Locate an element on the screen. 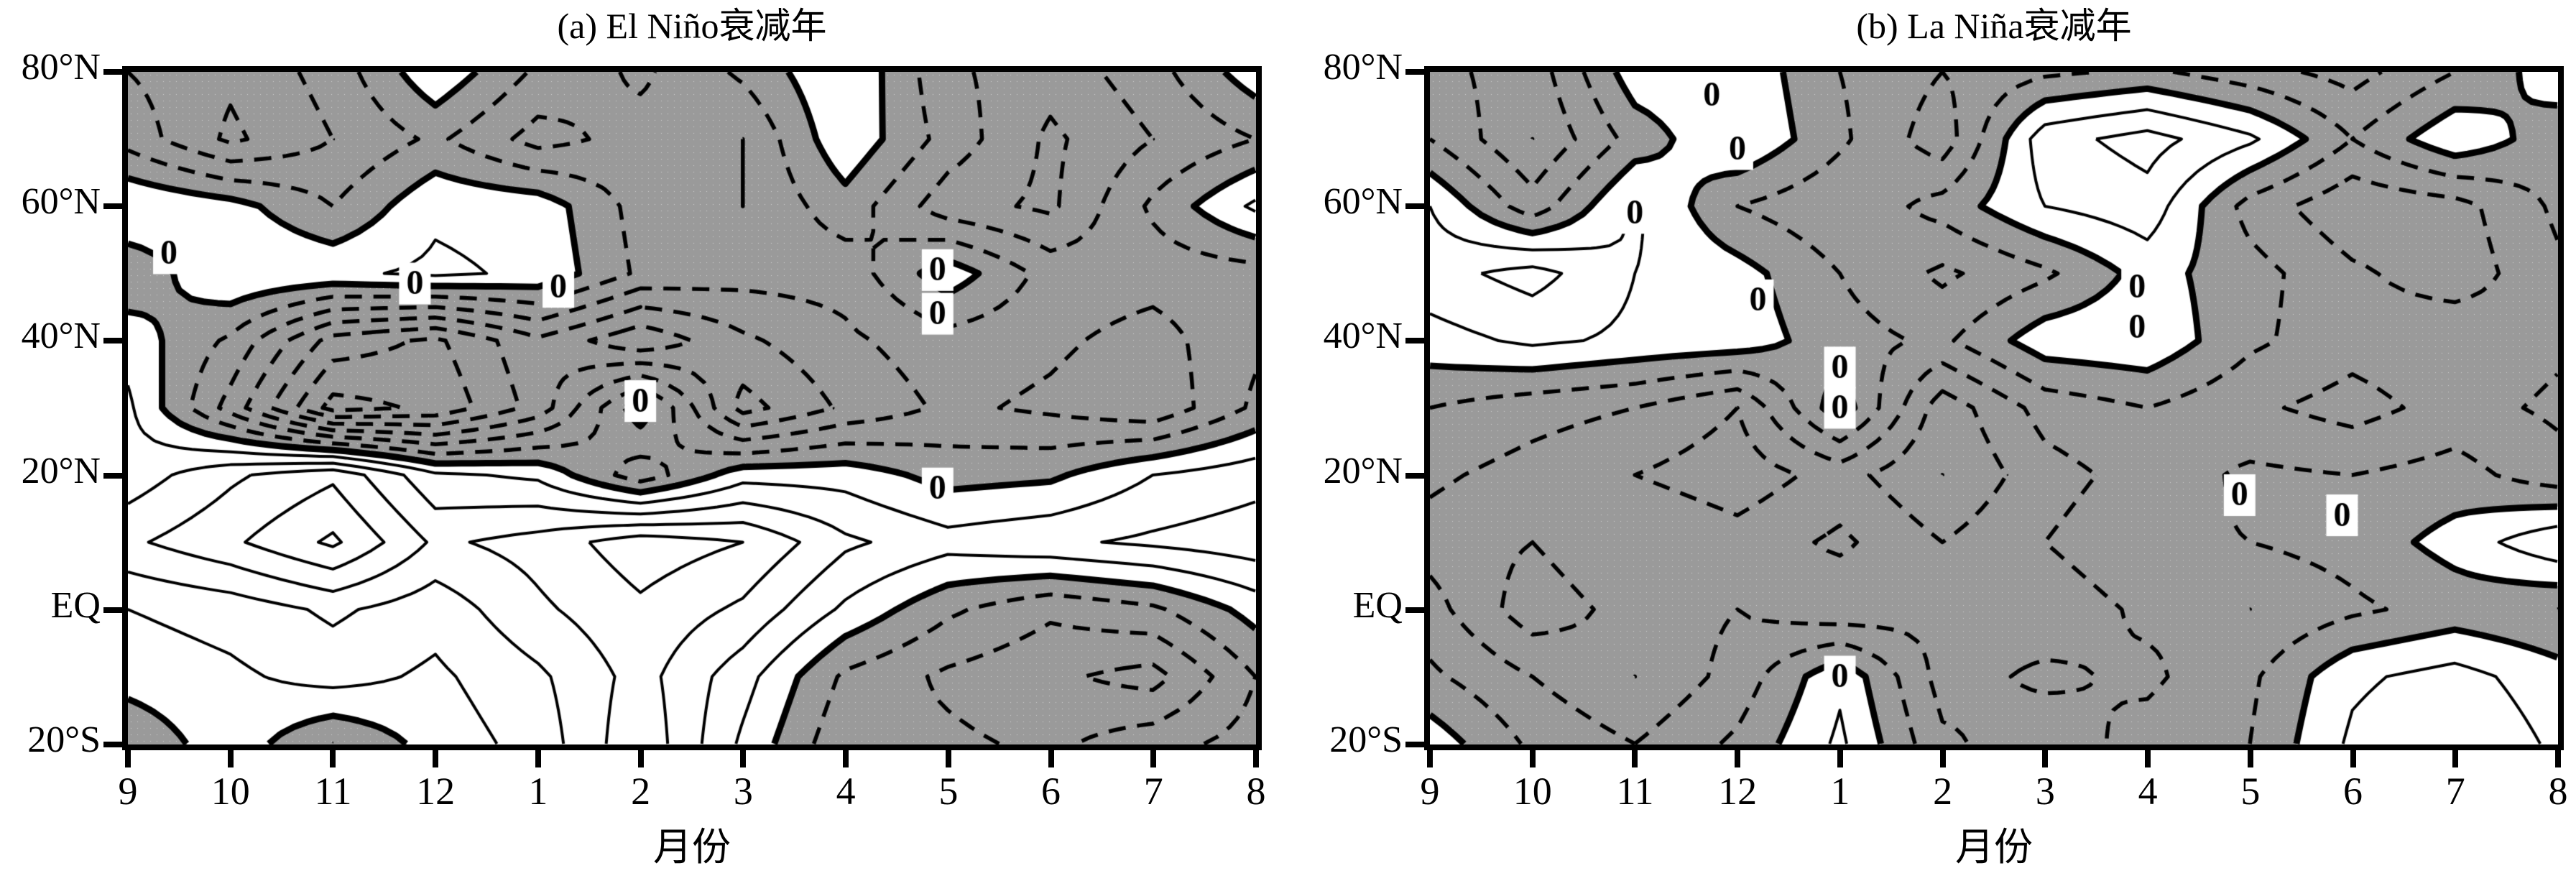  panel-title: (a) El Niño衰减年 is located at coordinates (692, 26).